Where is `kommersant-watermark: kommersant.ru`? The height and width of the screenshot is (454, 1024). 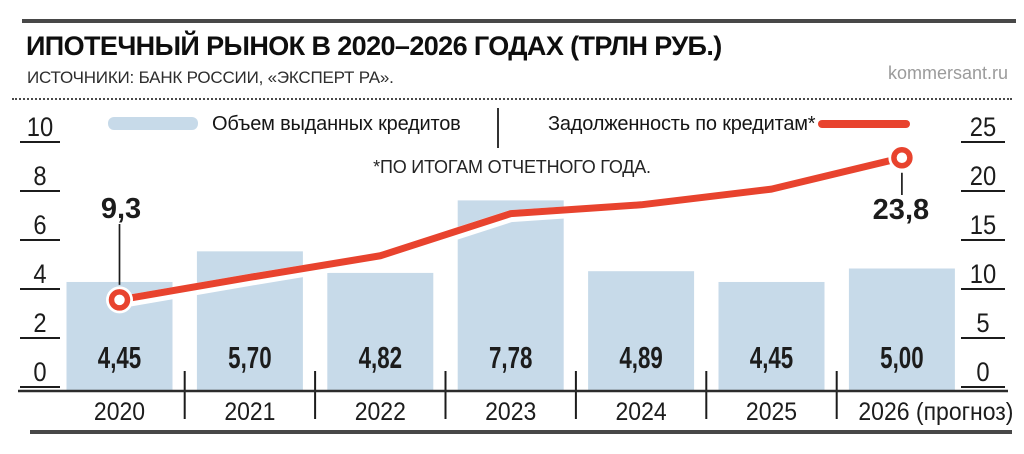
kommersant-watermark: kommersant.ru is located at coordinates (947, 73).